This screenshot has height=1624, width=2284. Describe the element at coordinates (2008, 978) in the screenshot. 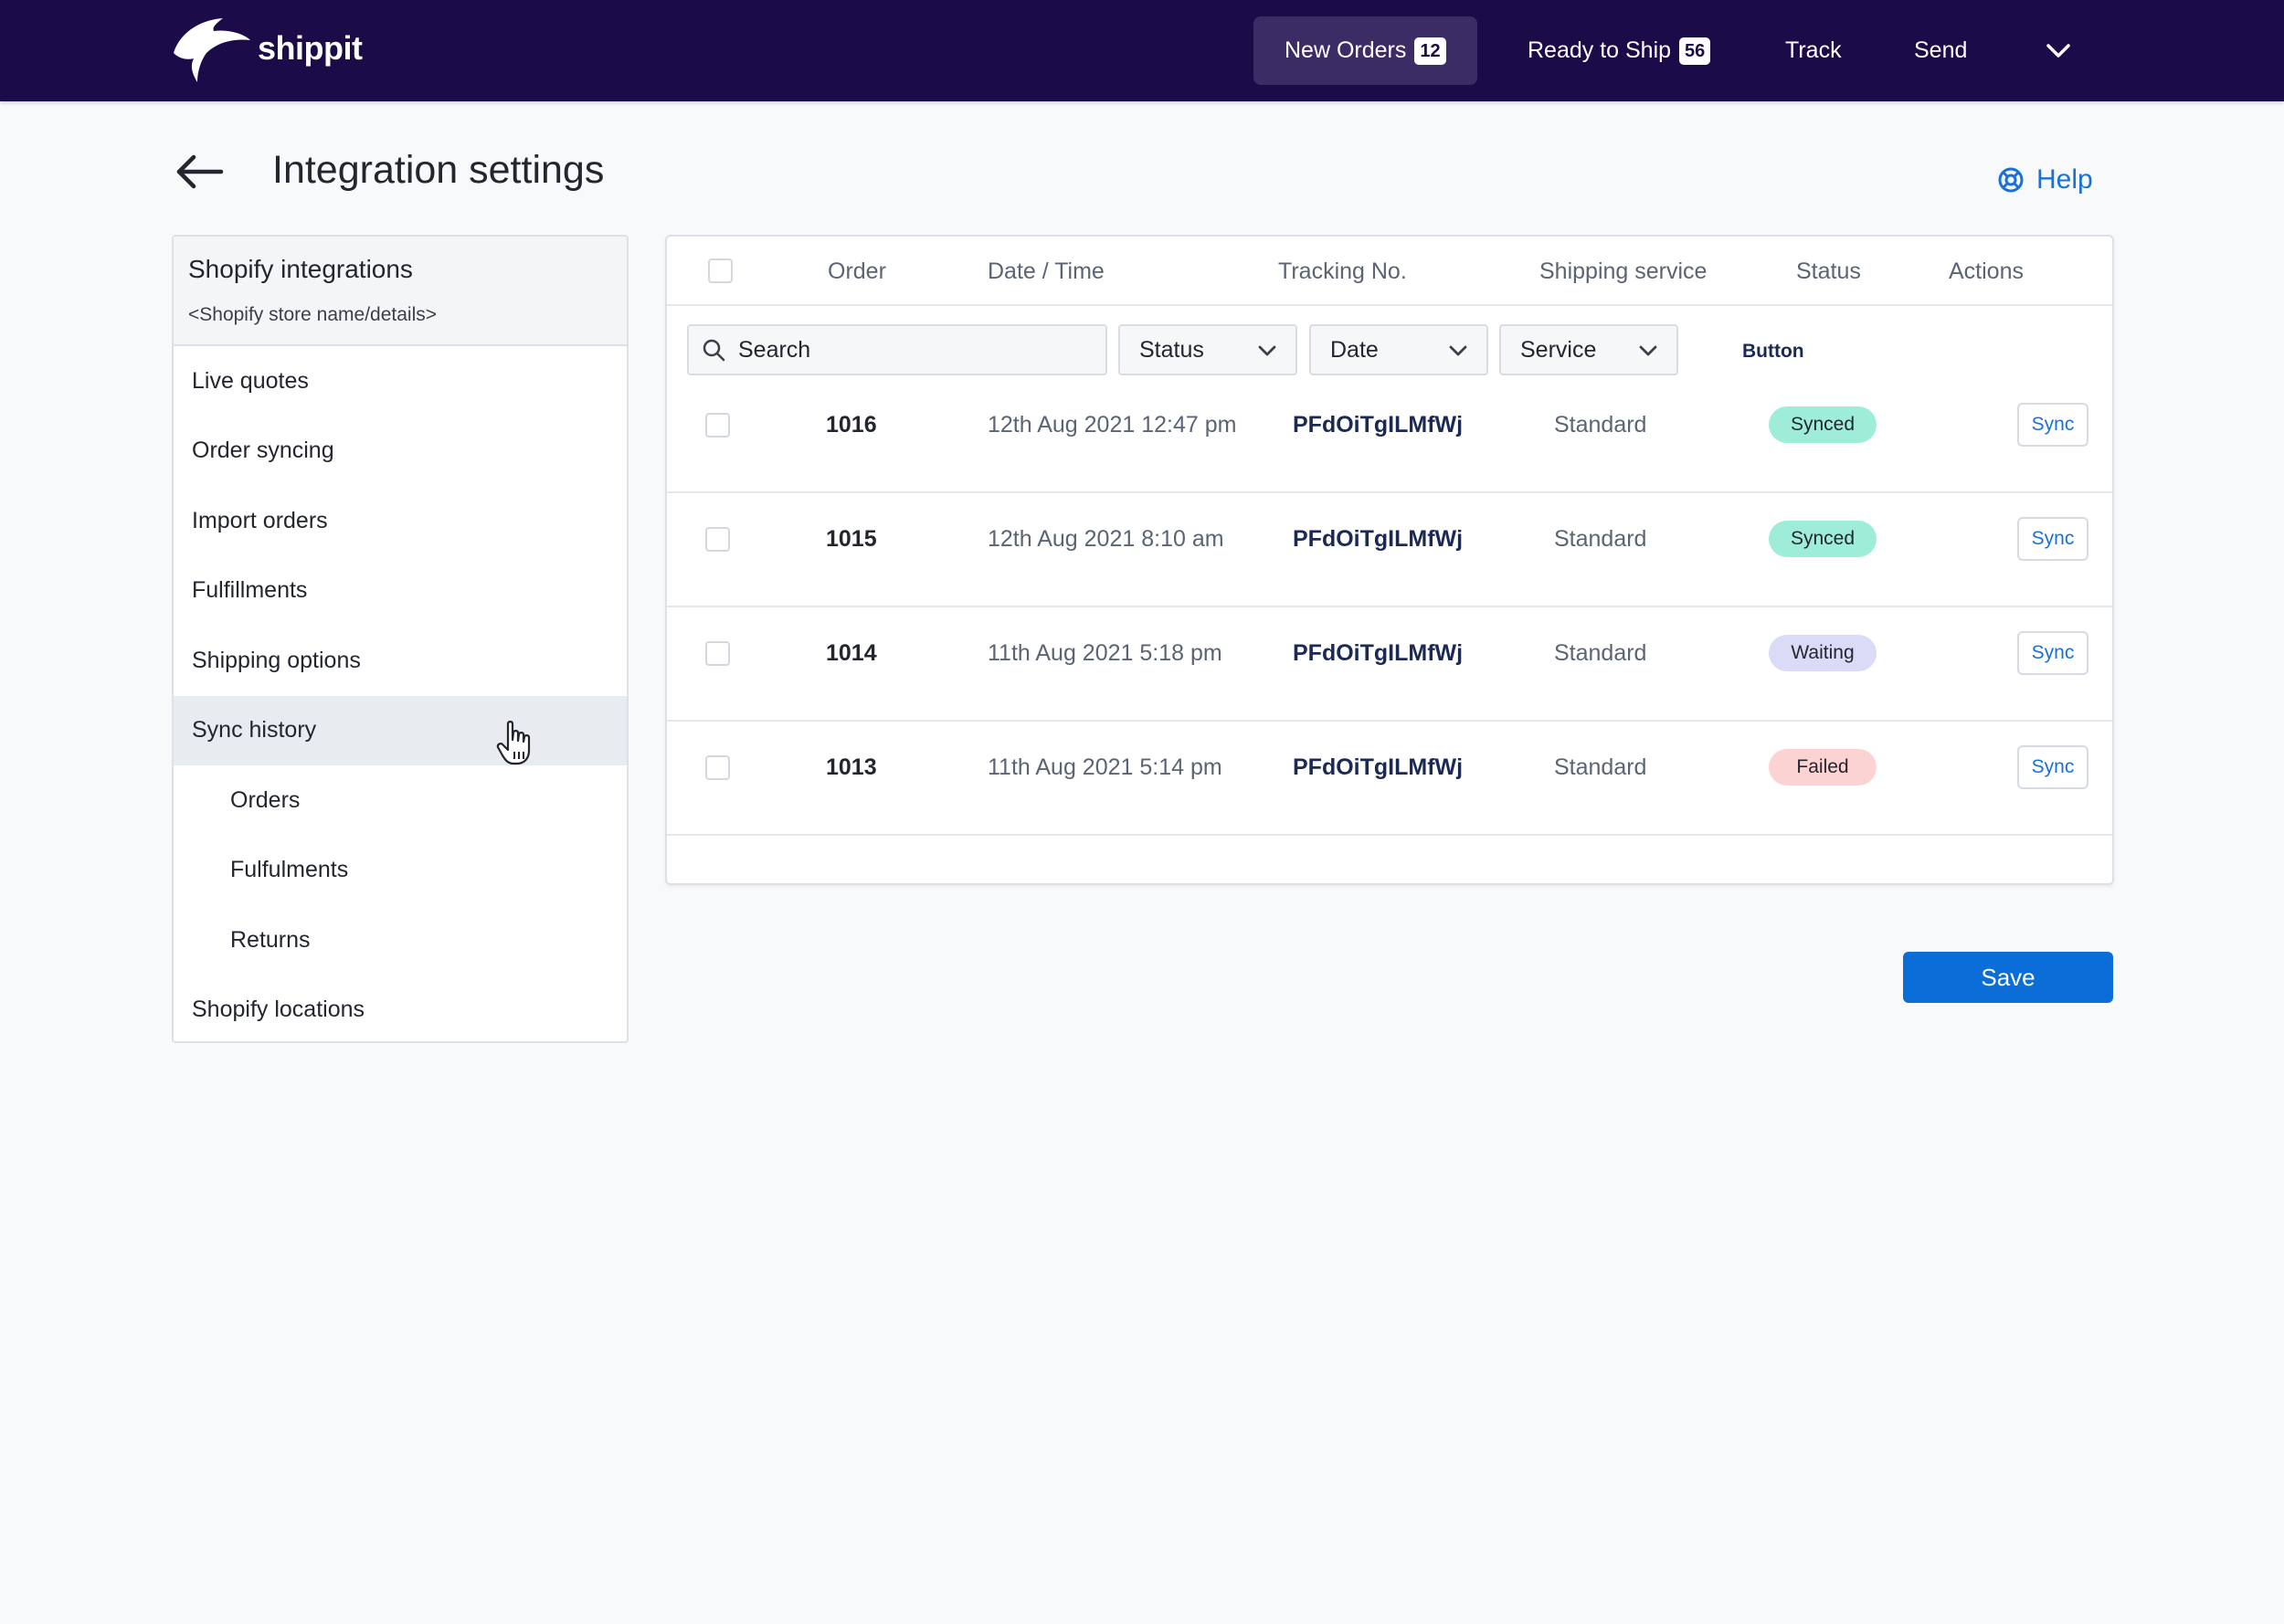

I see `save-button: Save` at that location.